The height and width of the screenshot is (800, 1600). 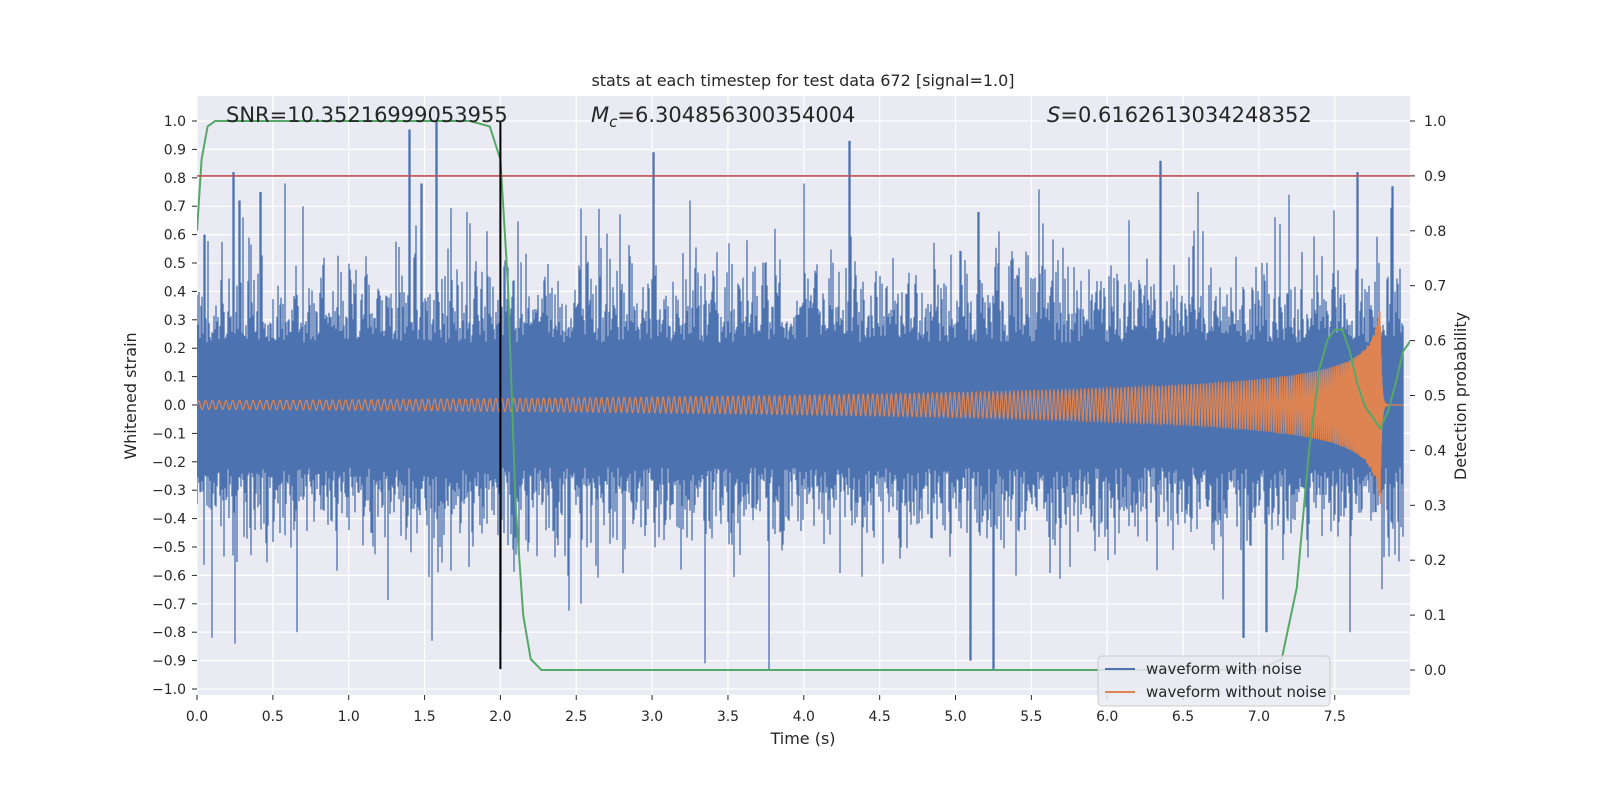 I want to click on y-left-tick-label: 0.6, so click(x=175, y=236).